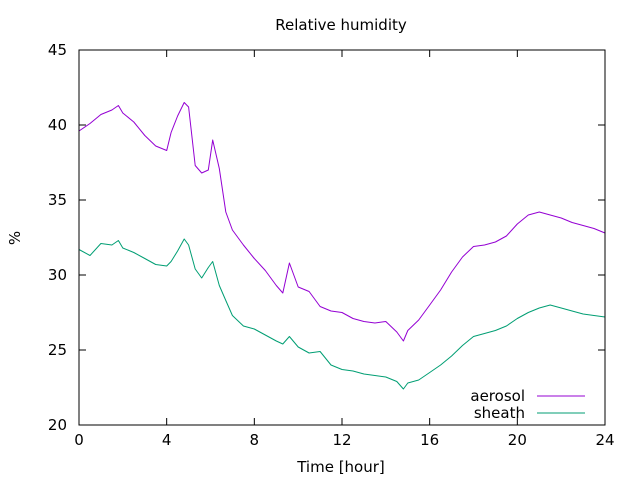 This screenshot has width=640, height=484. Describe the element at coordinates (517, 440) in the screenshot. I see `x-tick-label: 20` at that location.